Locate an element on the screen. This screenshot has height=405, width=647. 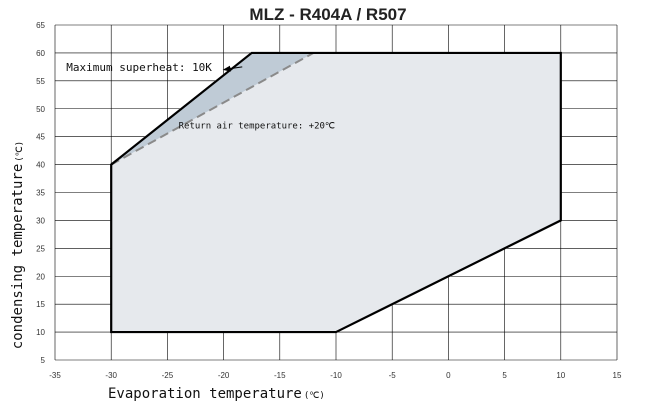
chart-title: MLZ - R404A / R507 is located at coordinates (327, 14).